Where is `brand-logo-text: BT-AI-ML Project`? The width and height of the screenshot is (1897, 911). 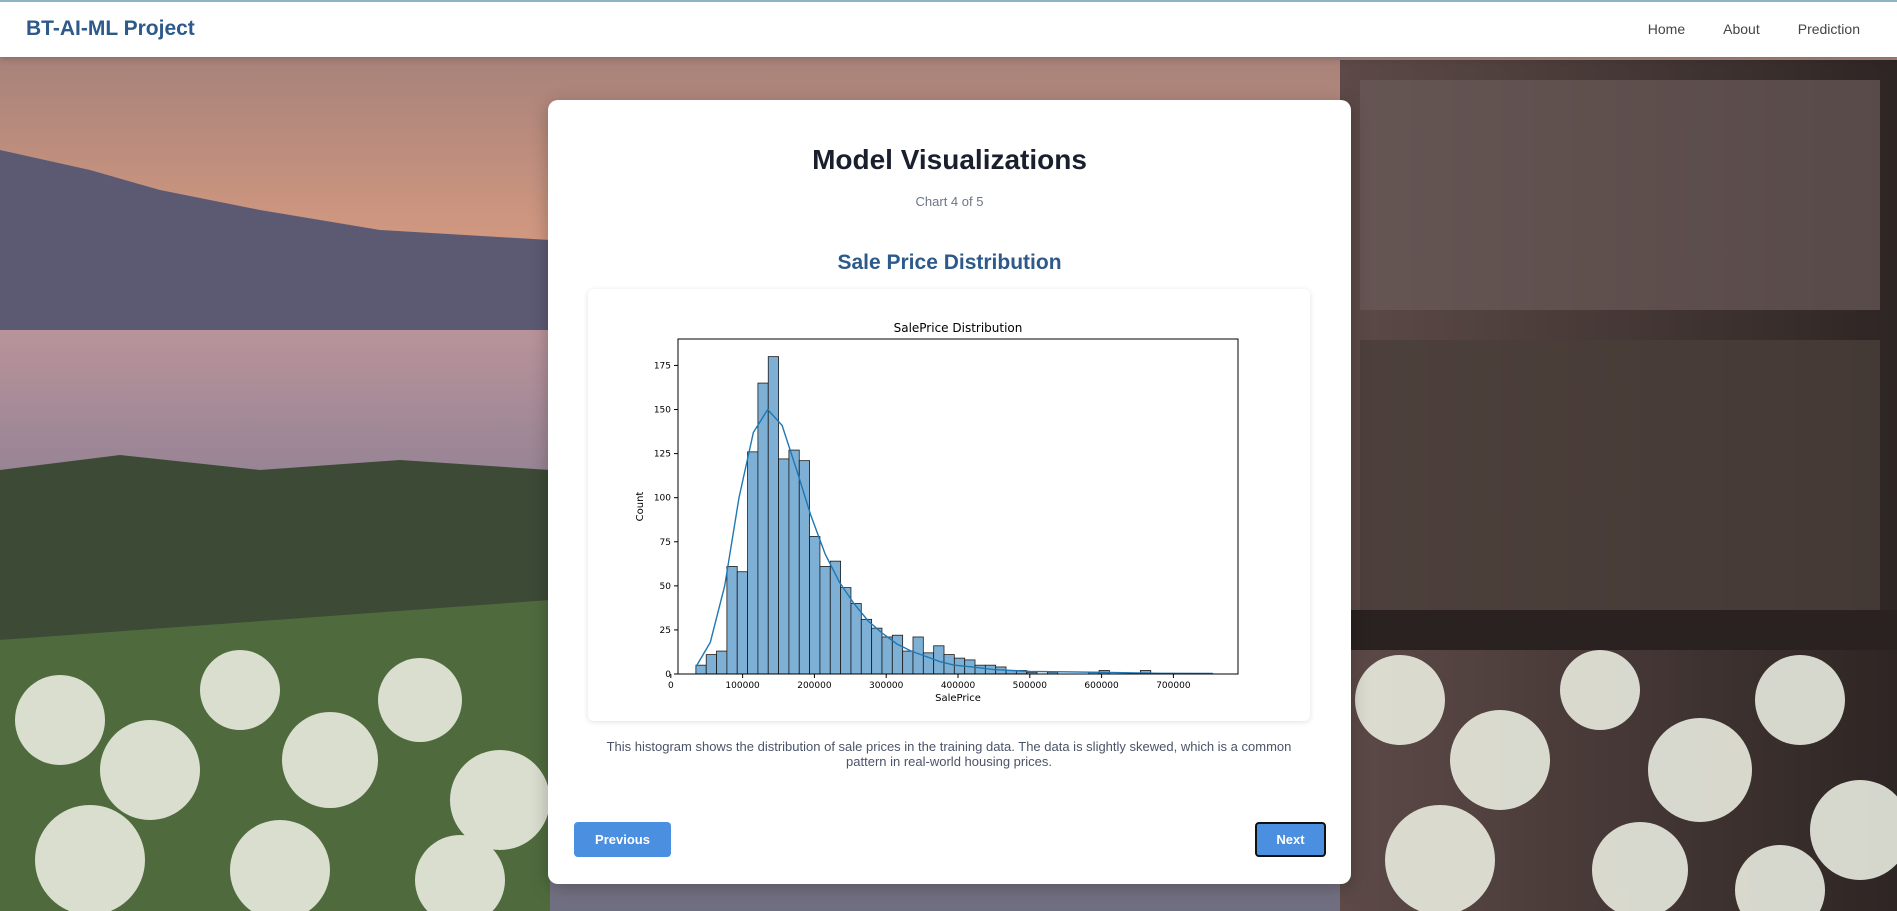 brand-logo-text: BT-AI-ML Project is located at coordinates (110, 28).